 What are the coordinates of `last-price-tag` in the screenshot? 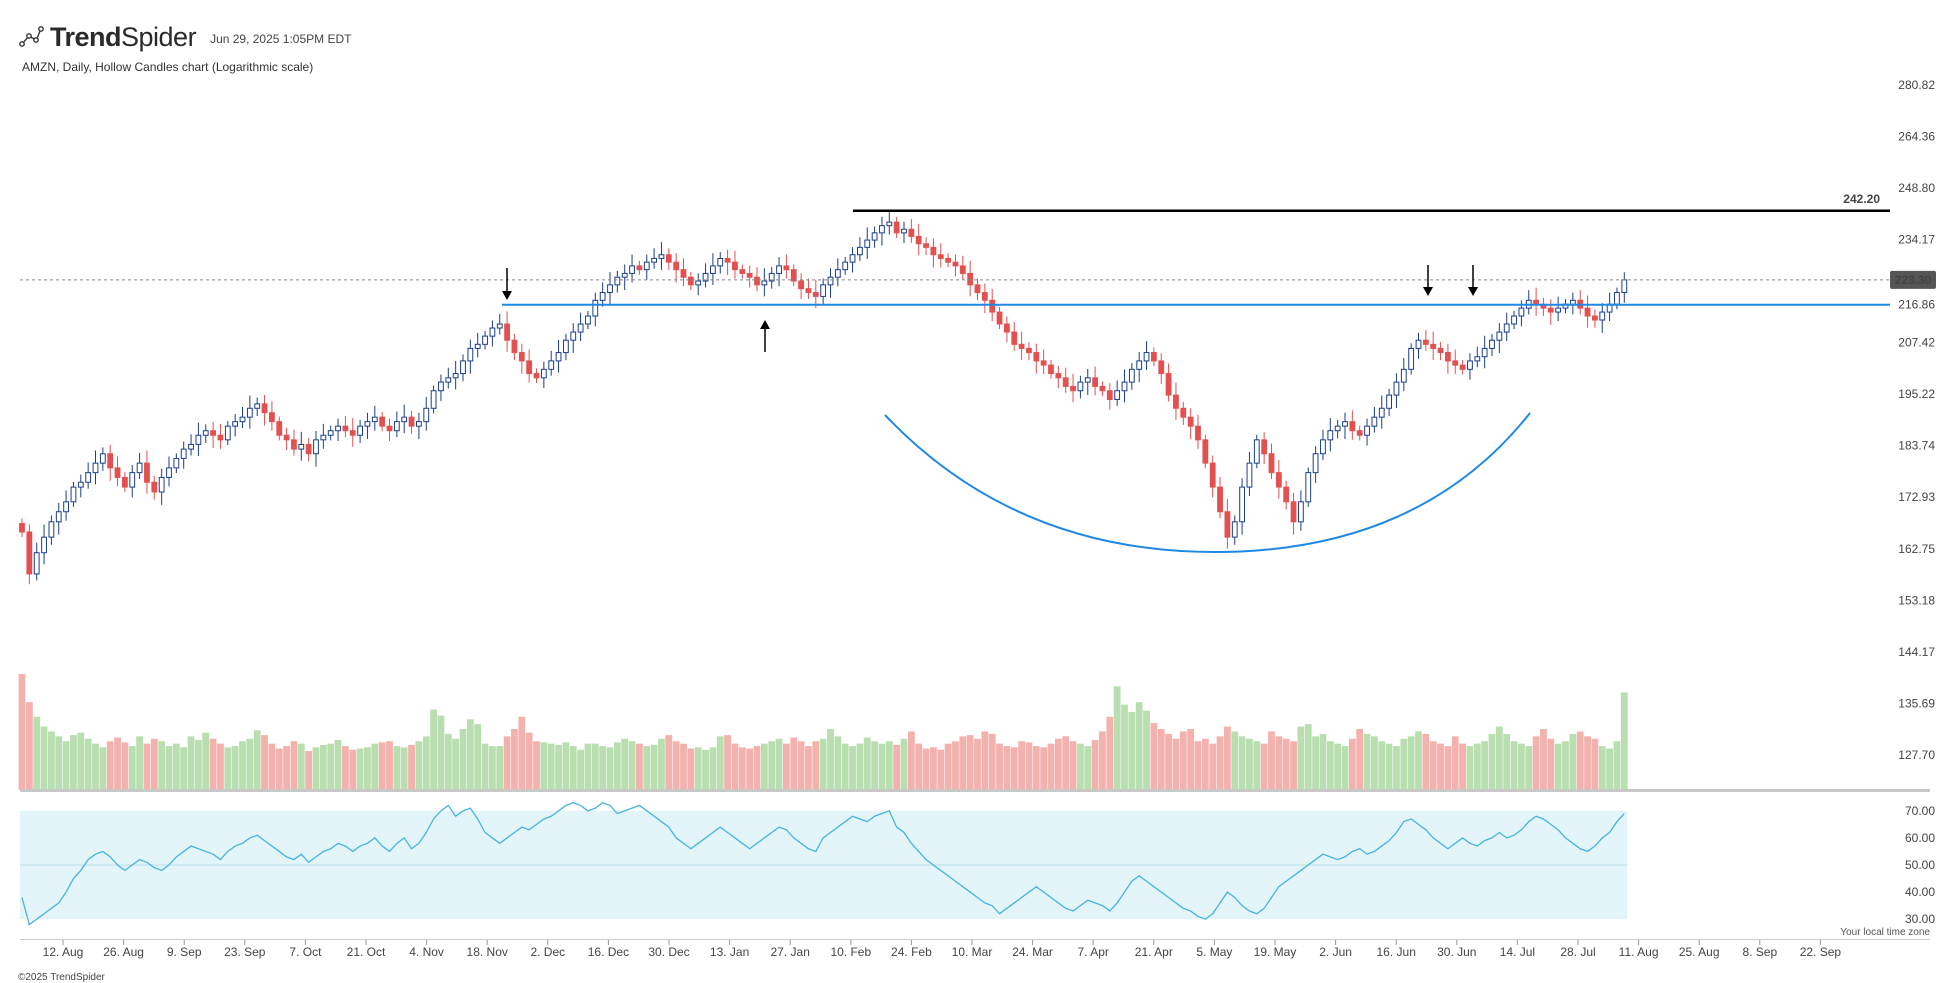 It's located at (1913, 279).